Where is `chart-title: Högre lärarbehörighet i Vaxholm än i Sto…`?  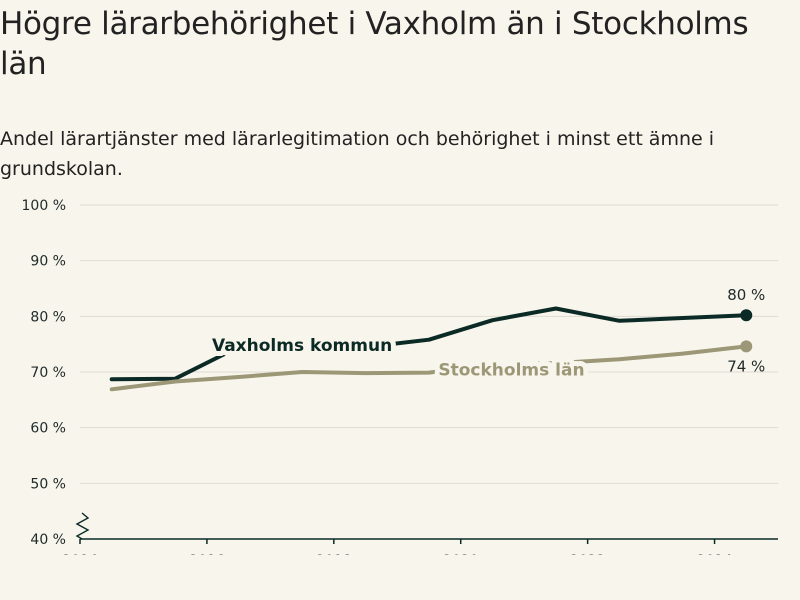
chart-title: Högre lärarbehörighet i Vaxholm än i Sto… is located at coordinates (374, 44).